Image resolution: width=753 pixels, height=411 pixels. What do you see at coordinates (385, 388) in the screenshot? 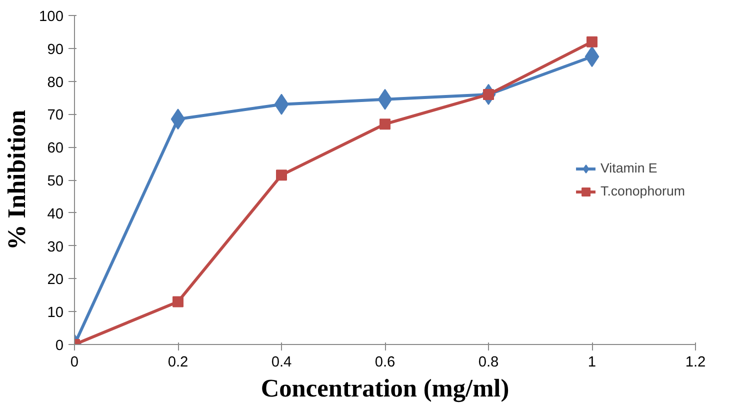
I see `x-axis-title: Concentration (mg/ml)` at bounding box center [385, 388].